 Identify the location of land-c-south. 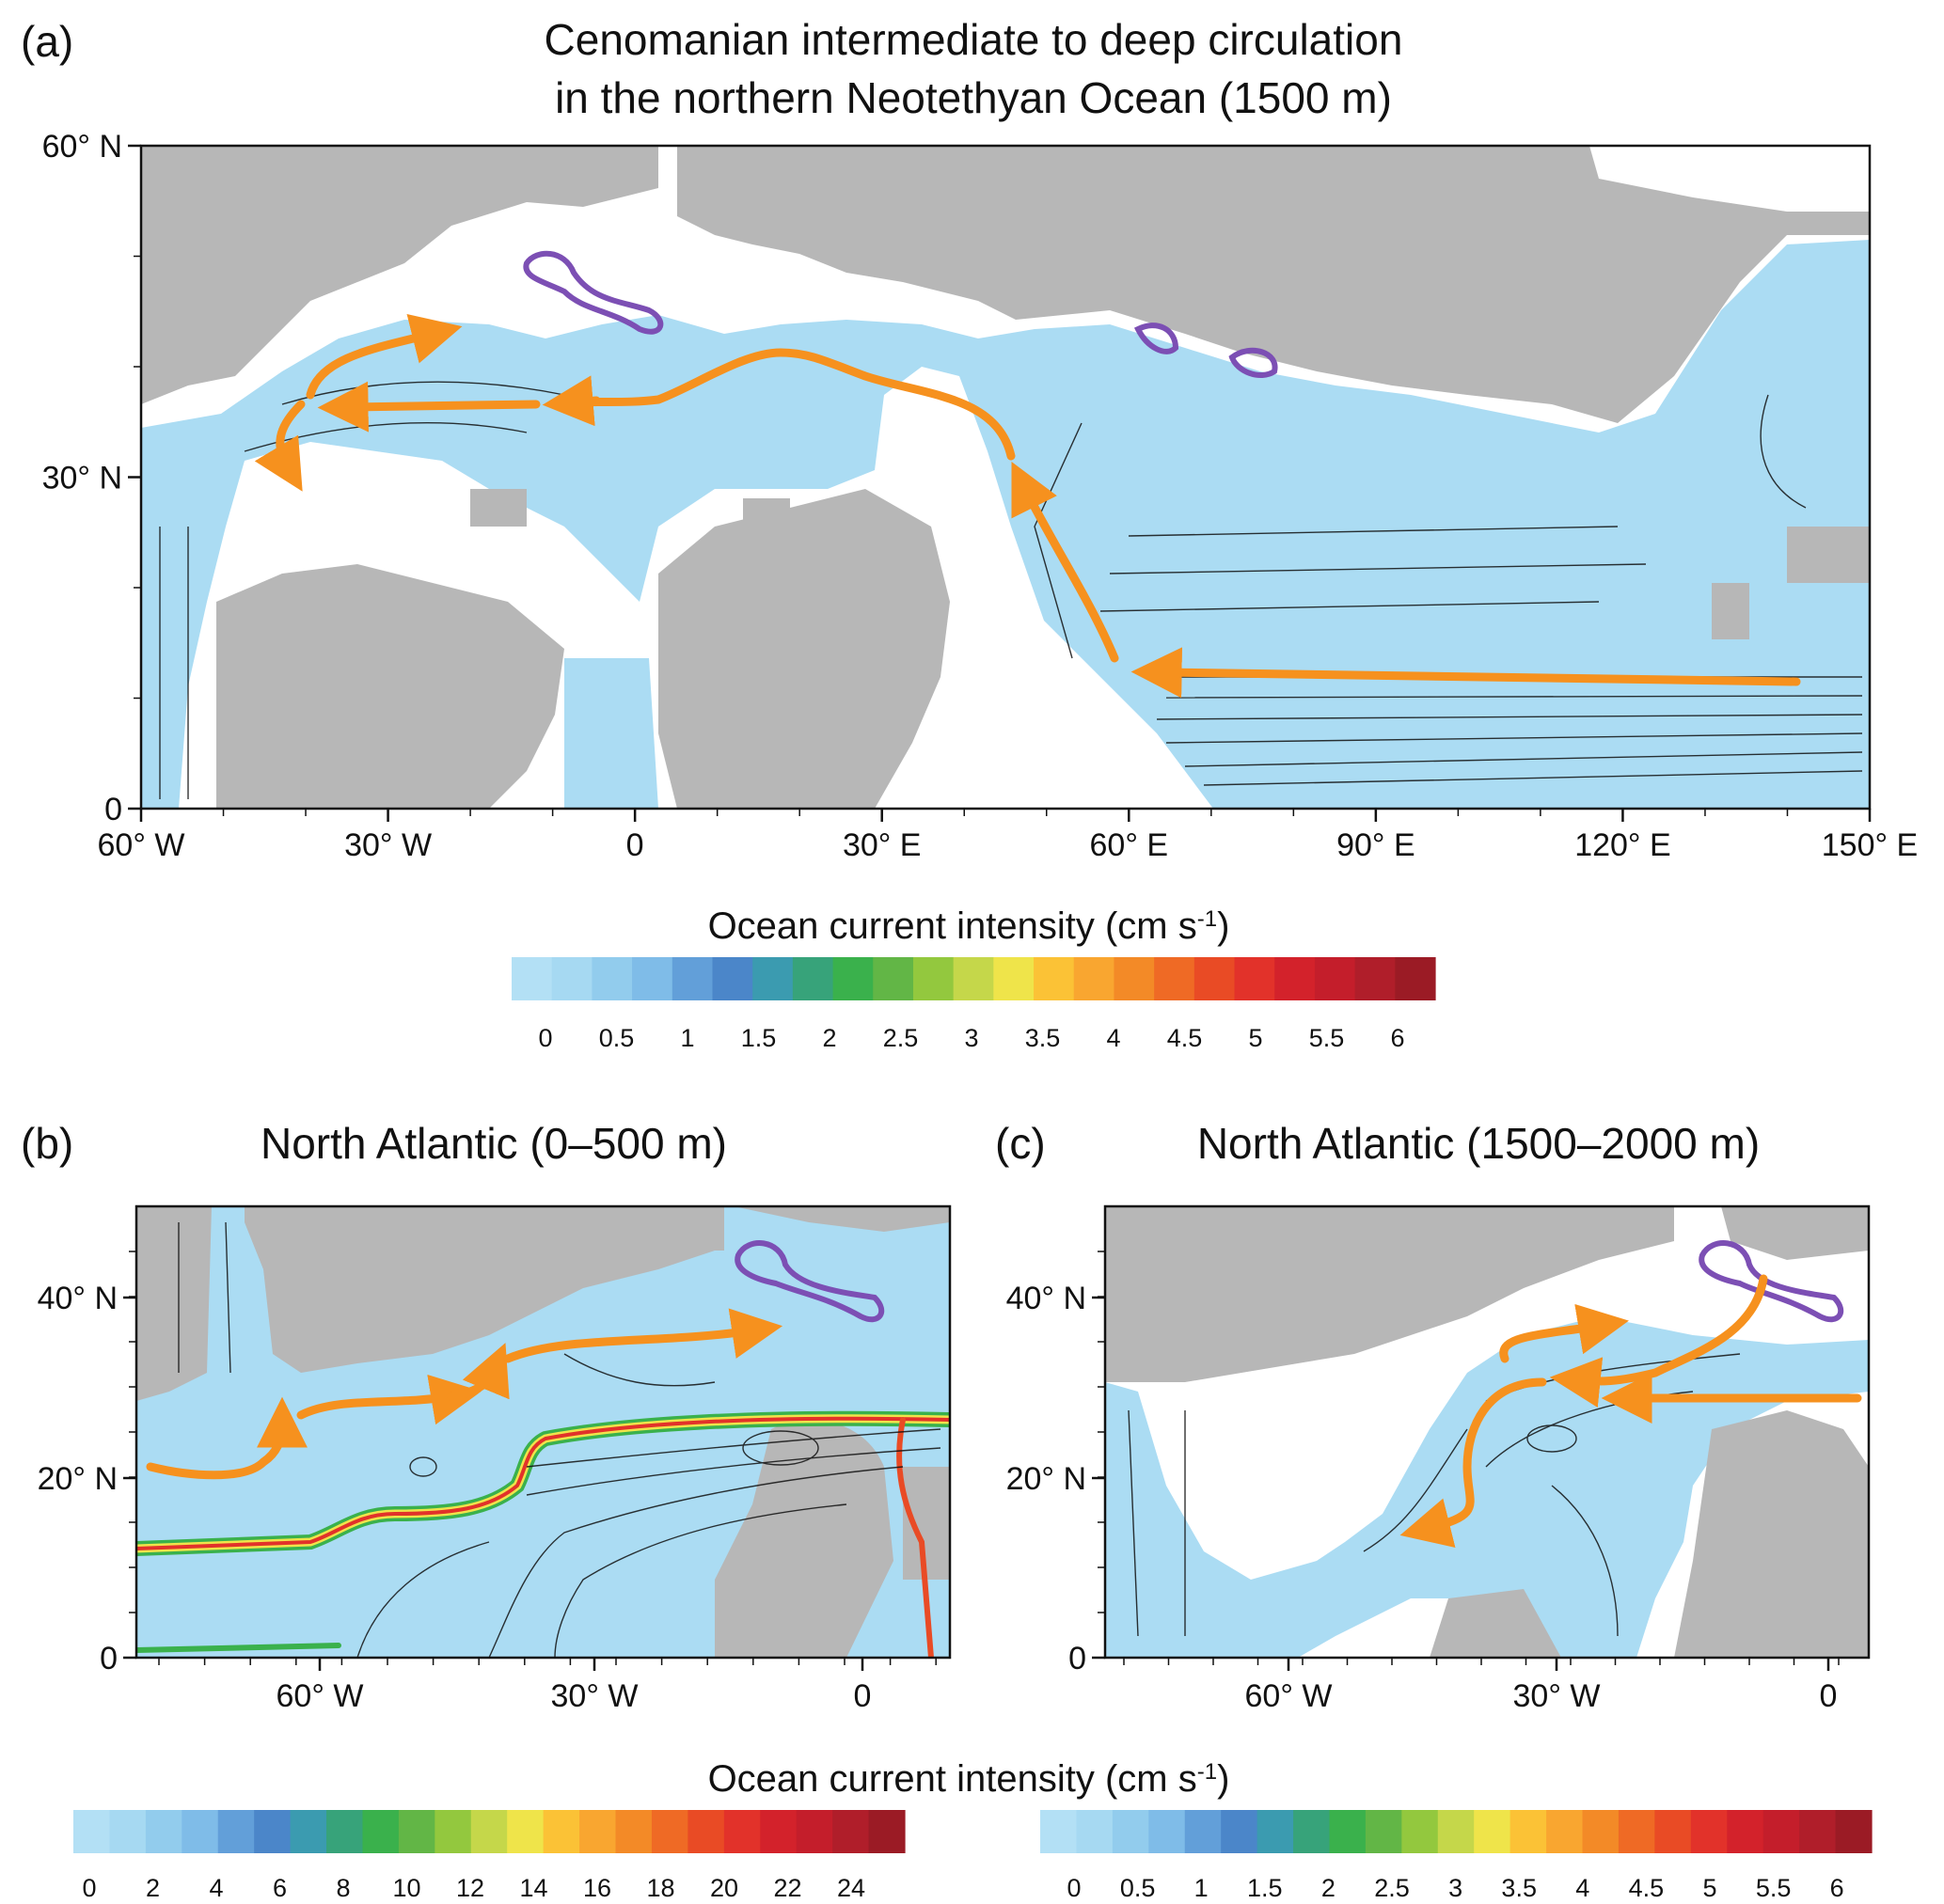
(1495, 1623).